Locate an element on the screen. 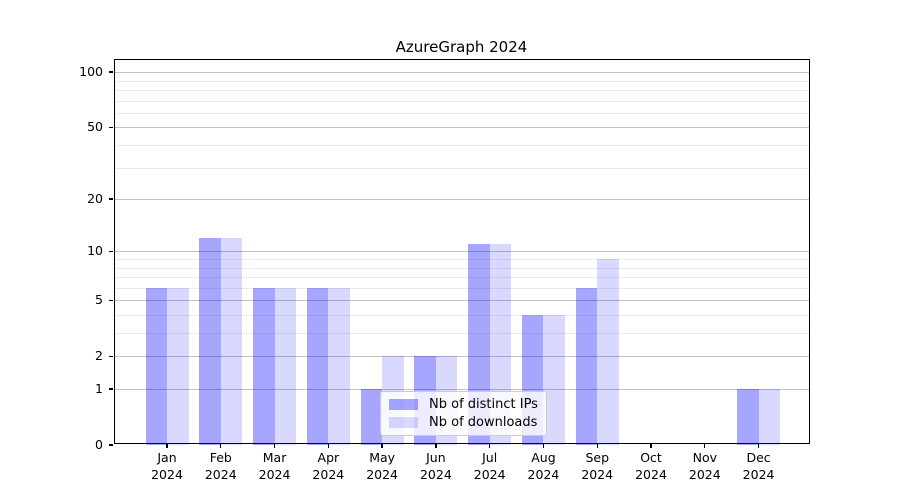  x-tick-label-12: Dec 2024 is located at coordinates (758, 466).